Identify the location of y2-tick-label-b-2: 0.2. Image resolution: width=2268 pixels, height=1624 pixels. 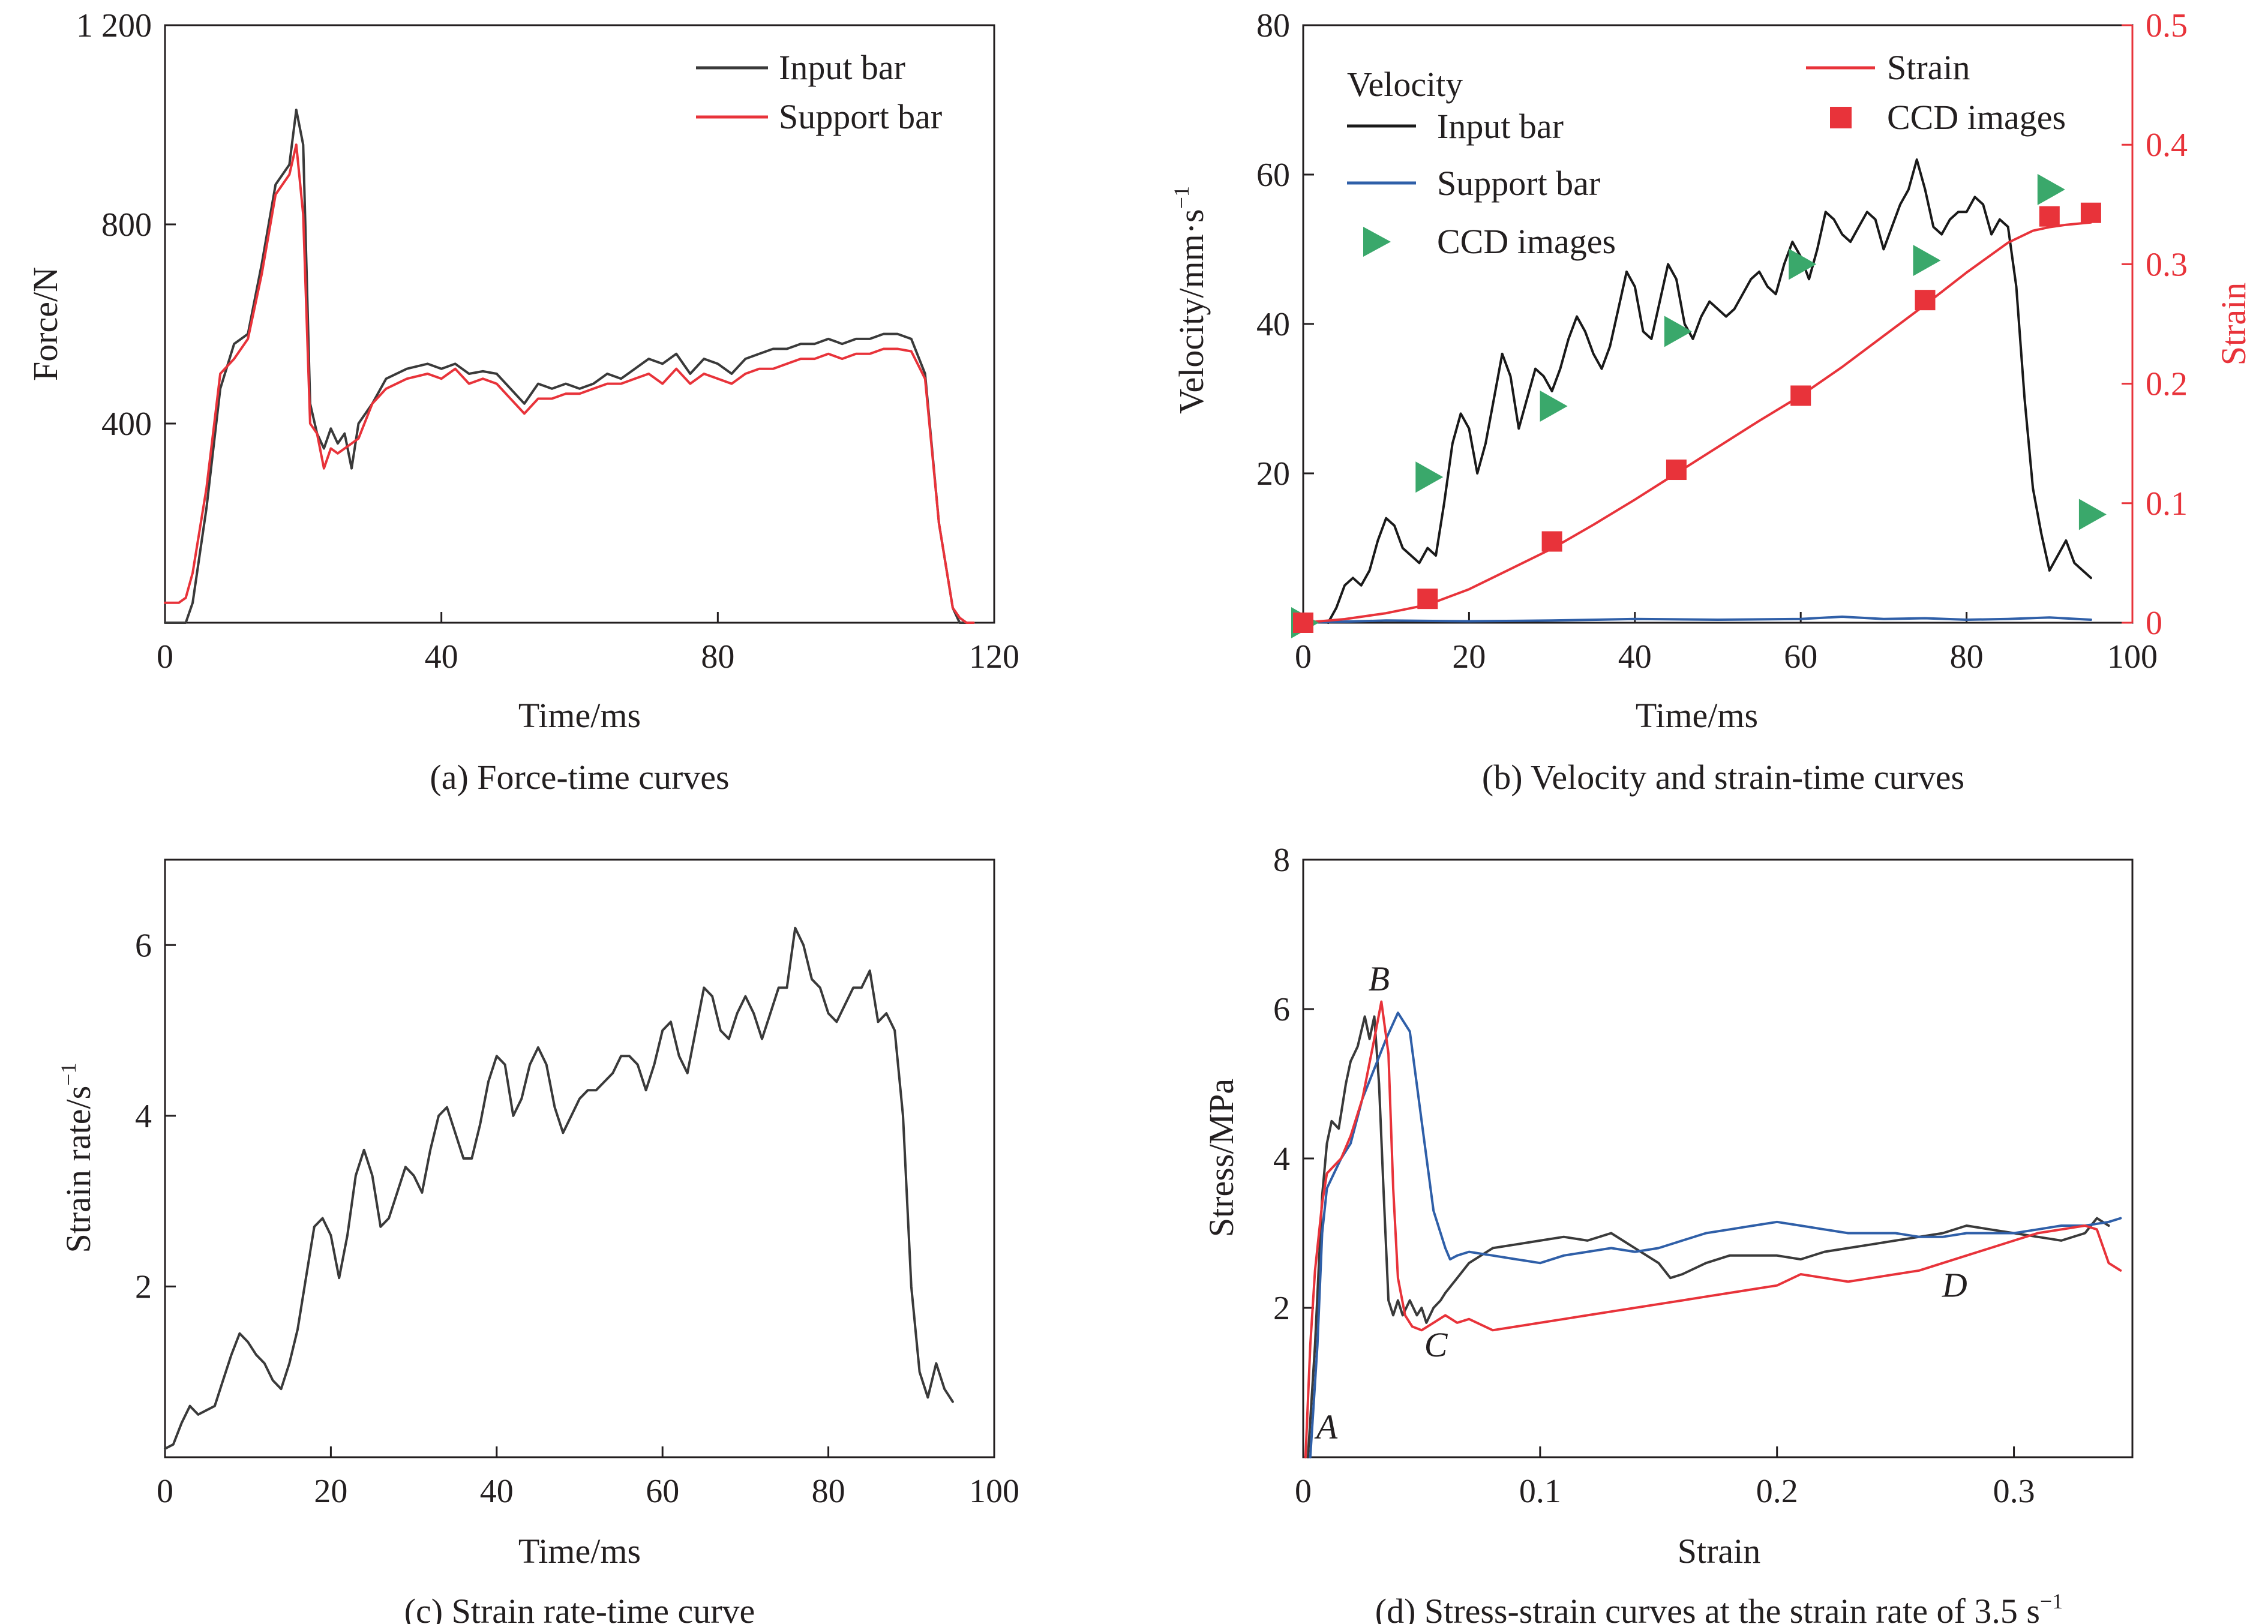
(2167, 384).